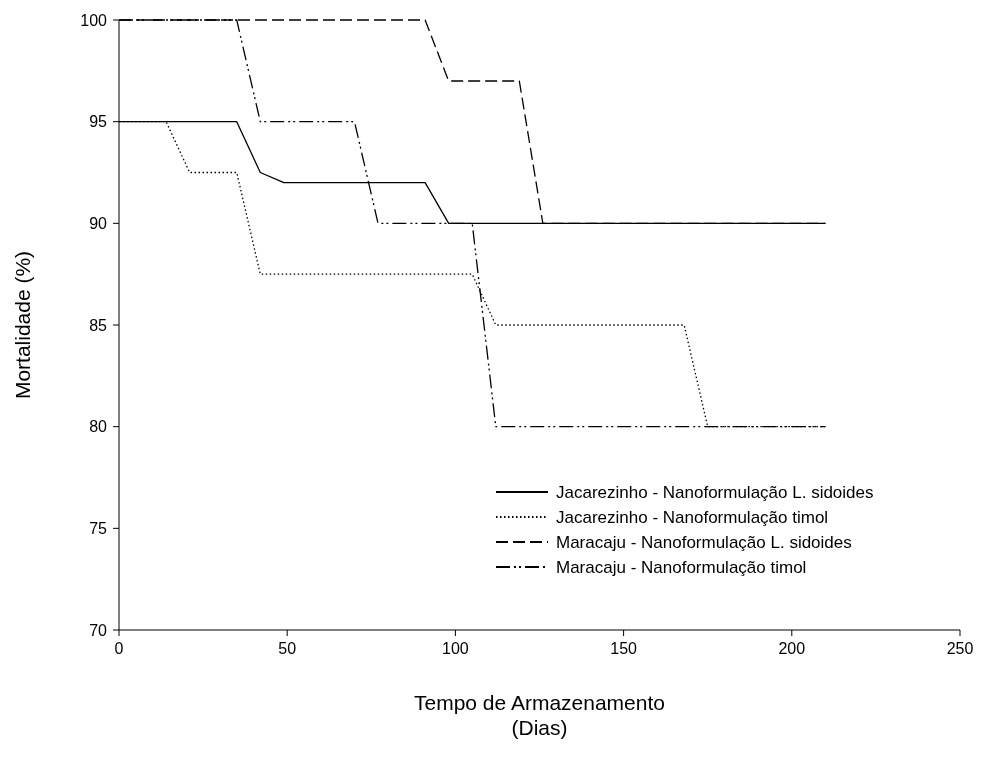 The width and height of the screenshot is (1004, 763). What do you see at coordinates (681, 567) in the screenshot?
I see `legend-label: Maracaju - Nanoformulação timol` at bounding box center [681, 567].